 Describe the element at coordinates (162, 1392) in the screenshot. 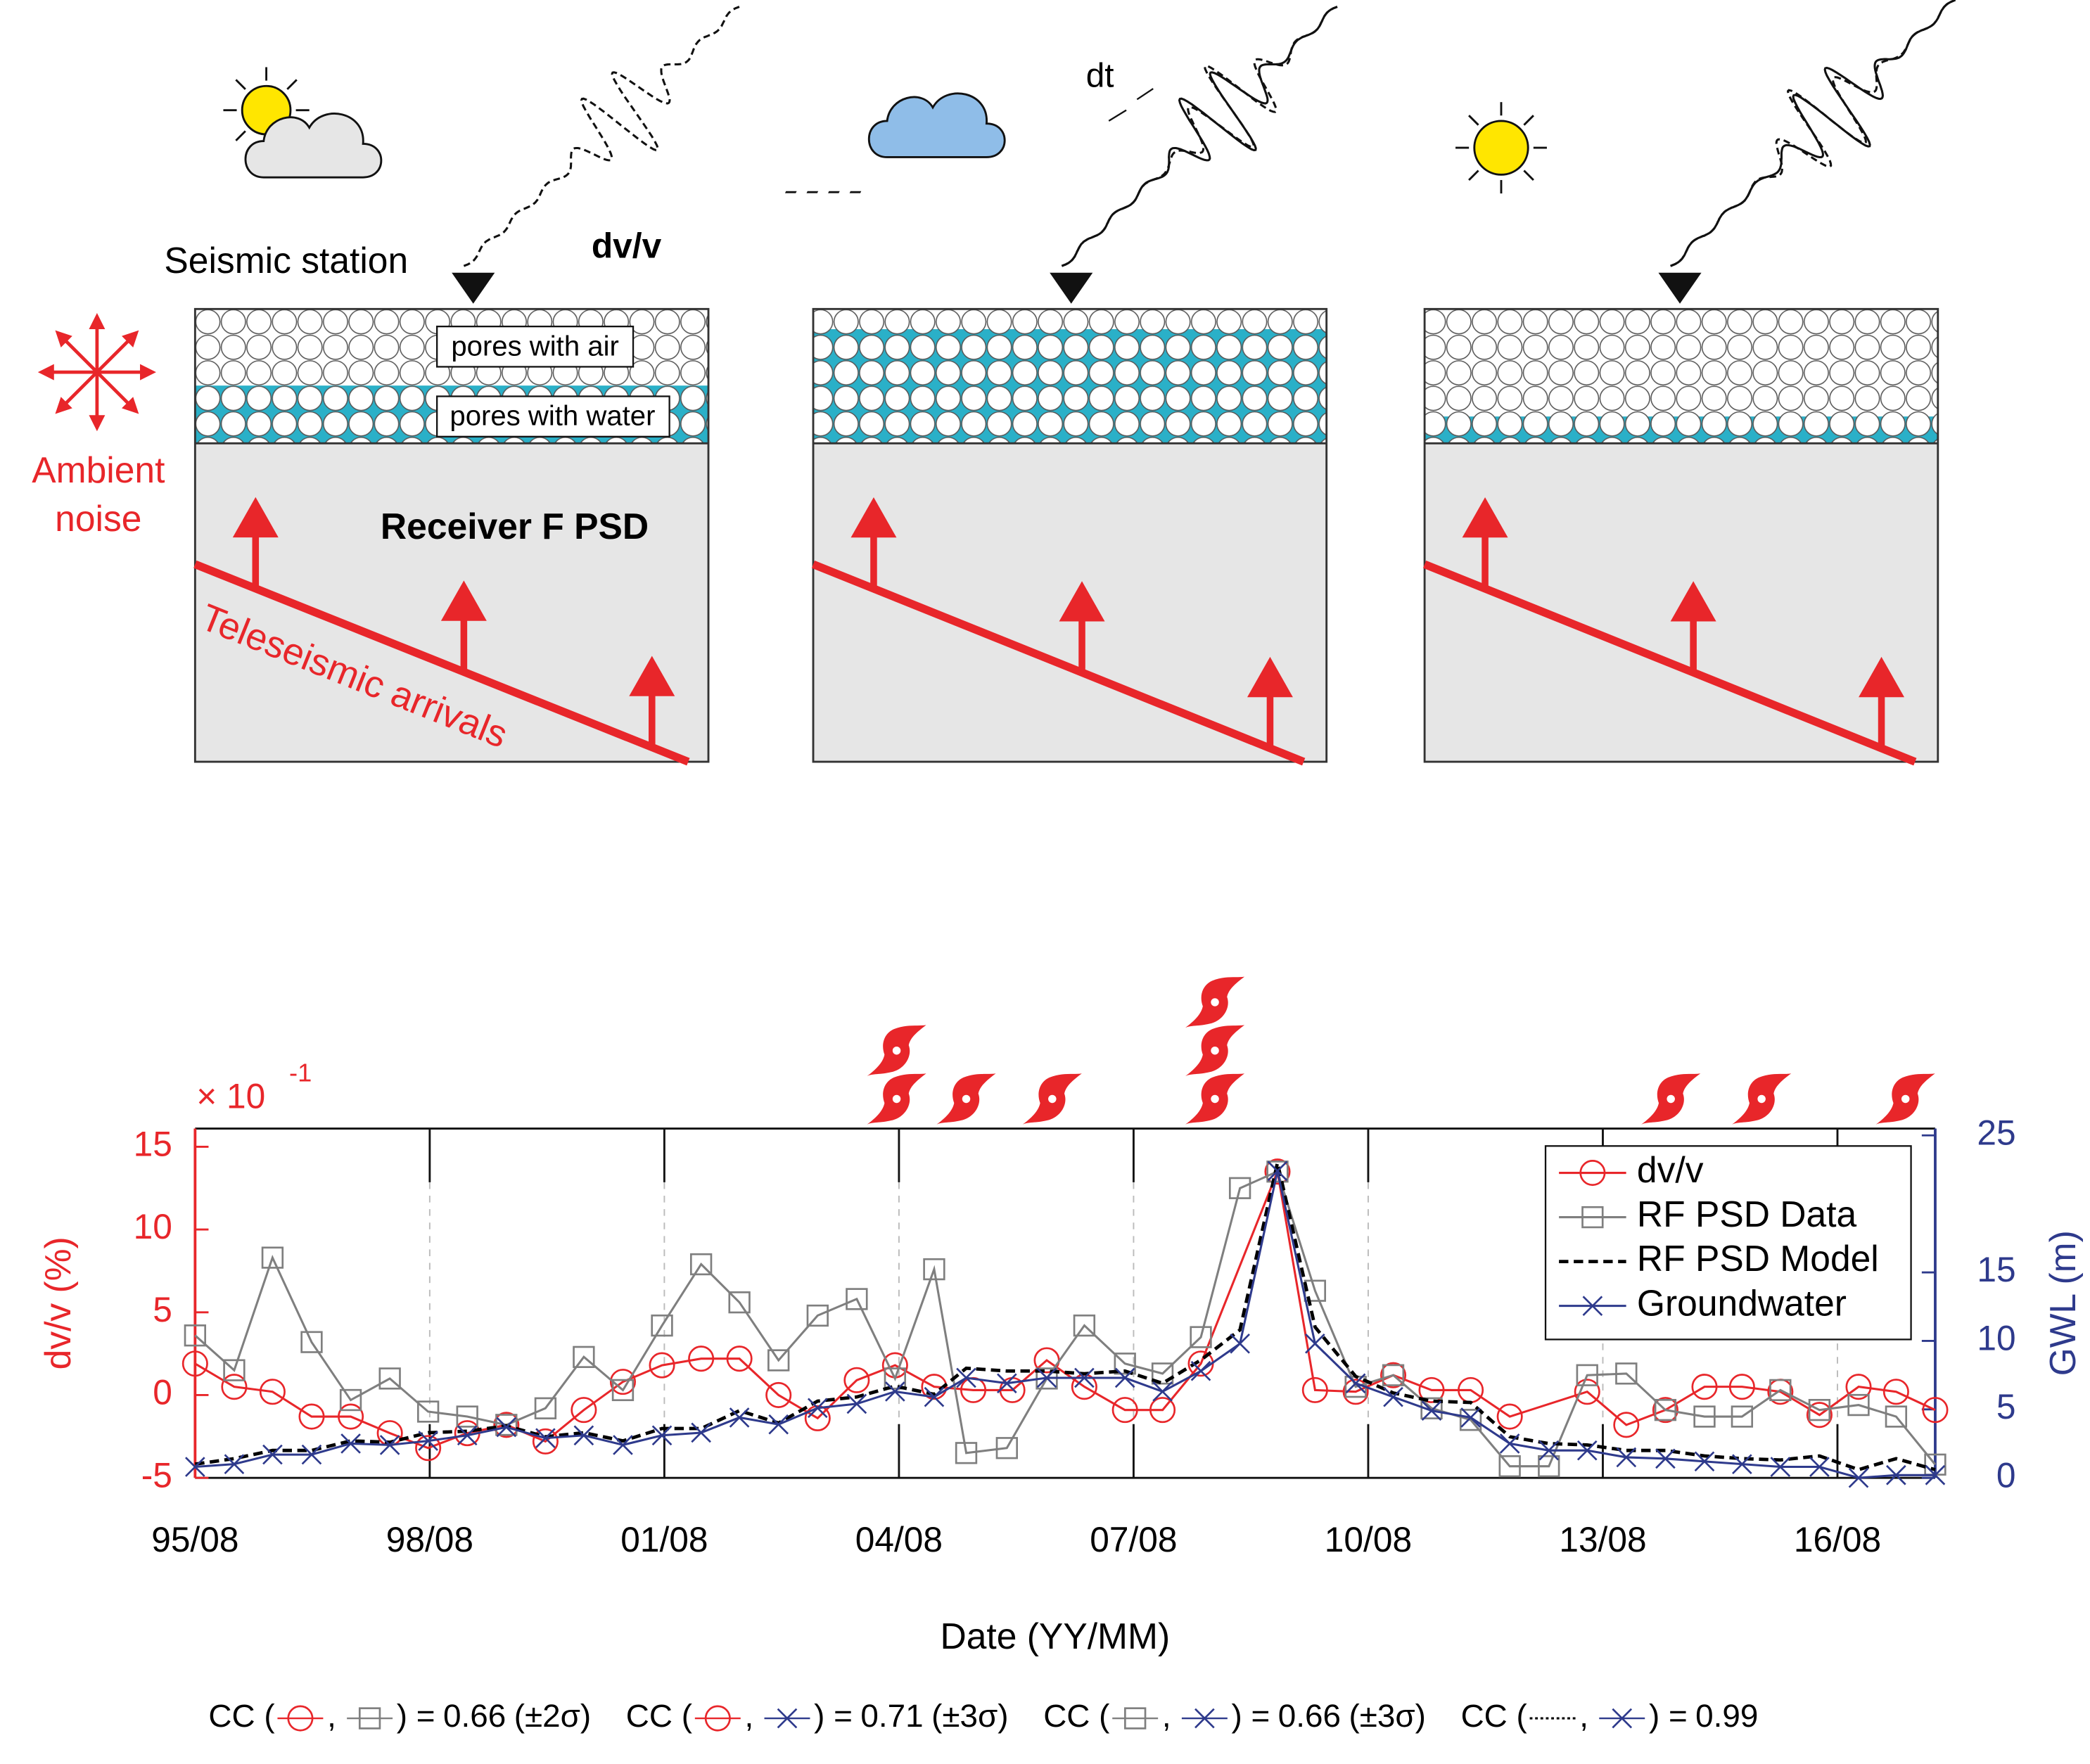

I see `y-tick-label: 0` at that location.